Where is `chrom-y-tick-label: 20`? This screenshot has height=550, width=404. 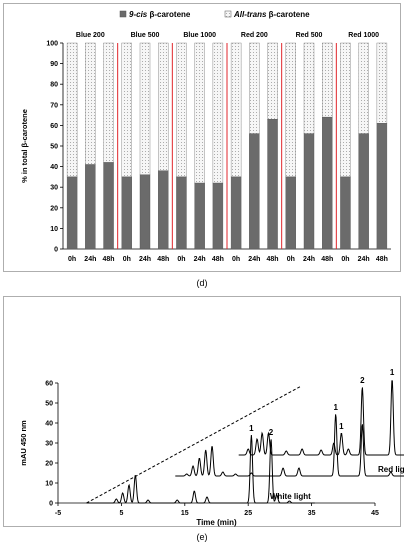 chrom-y-tick-label: 20 is located at coordinates (49, 464).